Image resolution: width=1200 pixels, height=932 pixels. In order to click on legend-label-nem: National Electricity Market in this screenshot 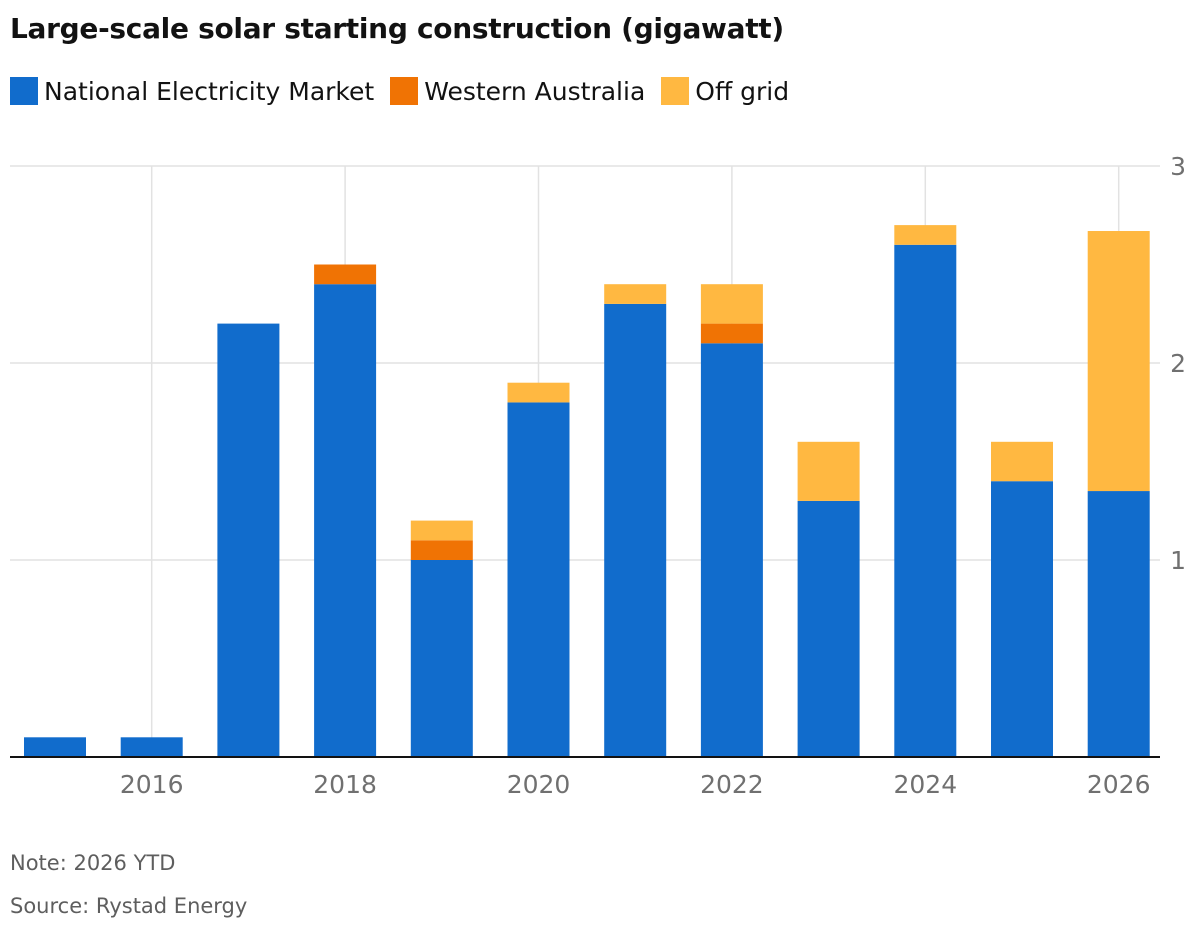, I will do `click(209, 91)`.